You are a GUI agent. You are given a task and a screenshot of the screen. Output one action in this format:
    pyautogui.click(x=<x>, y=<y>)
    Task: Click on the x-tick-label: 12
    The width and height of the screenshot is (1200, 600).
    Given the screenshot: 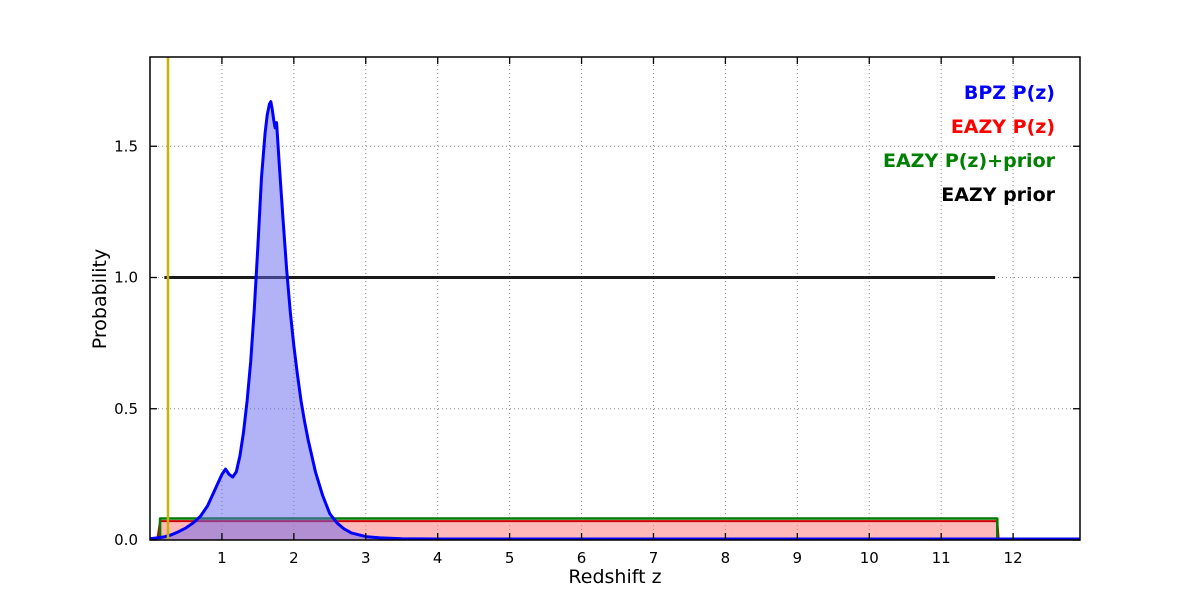 What is the action you would take?
    pyautogui.click(x=1013, y=558)
    